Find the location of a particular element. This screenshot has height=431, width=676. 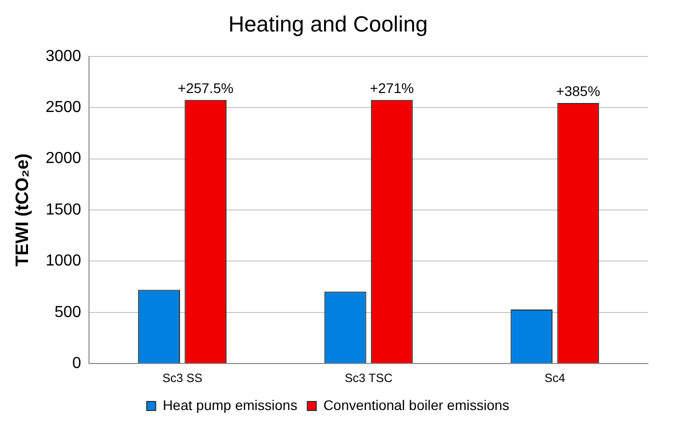

x-tick-label: Sc3 SS is located at coordinates (182, 378).